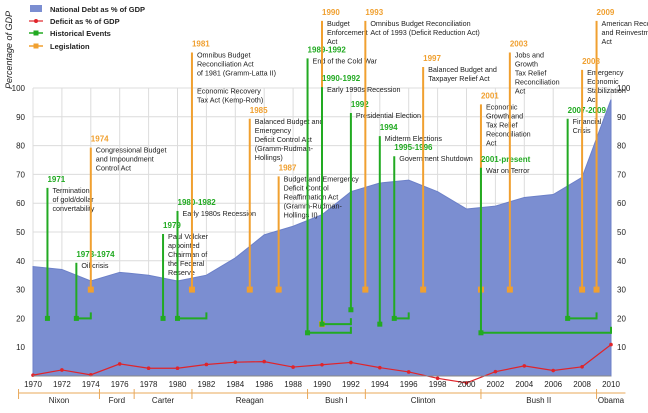  What do you see at coordinates (351, 384) in the screenshot?
I see `x-tick-label: 1992` at bounding box center [351, 384].